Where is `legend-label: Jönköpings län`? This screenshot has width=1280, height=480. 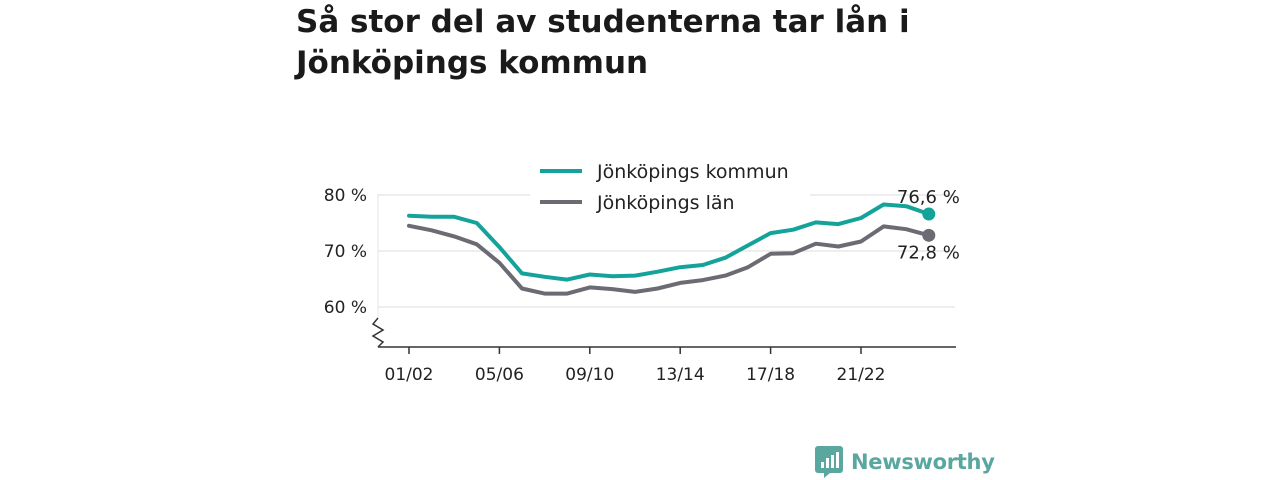
legend-label: Jönköpings län is located at coordinates (665, 203).